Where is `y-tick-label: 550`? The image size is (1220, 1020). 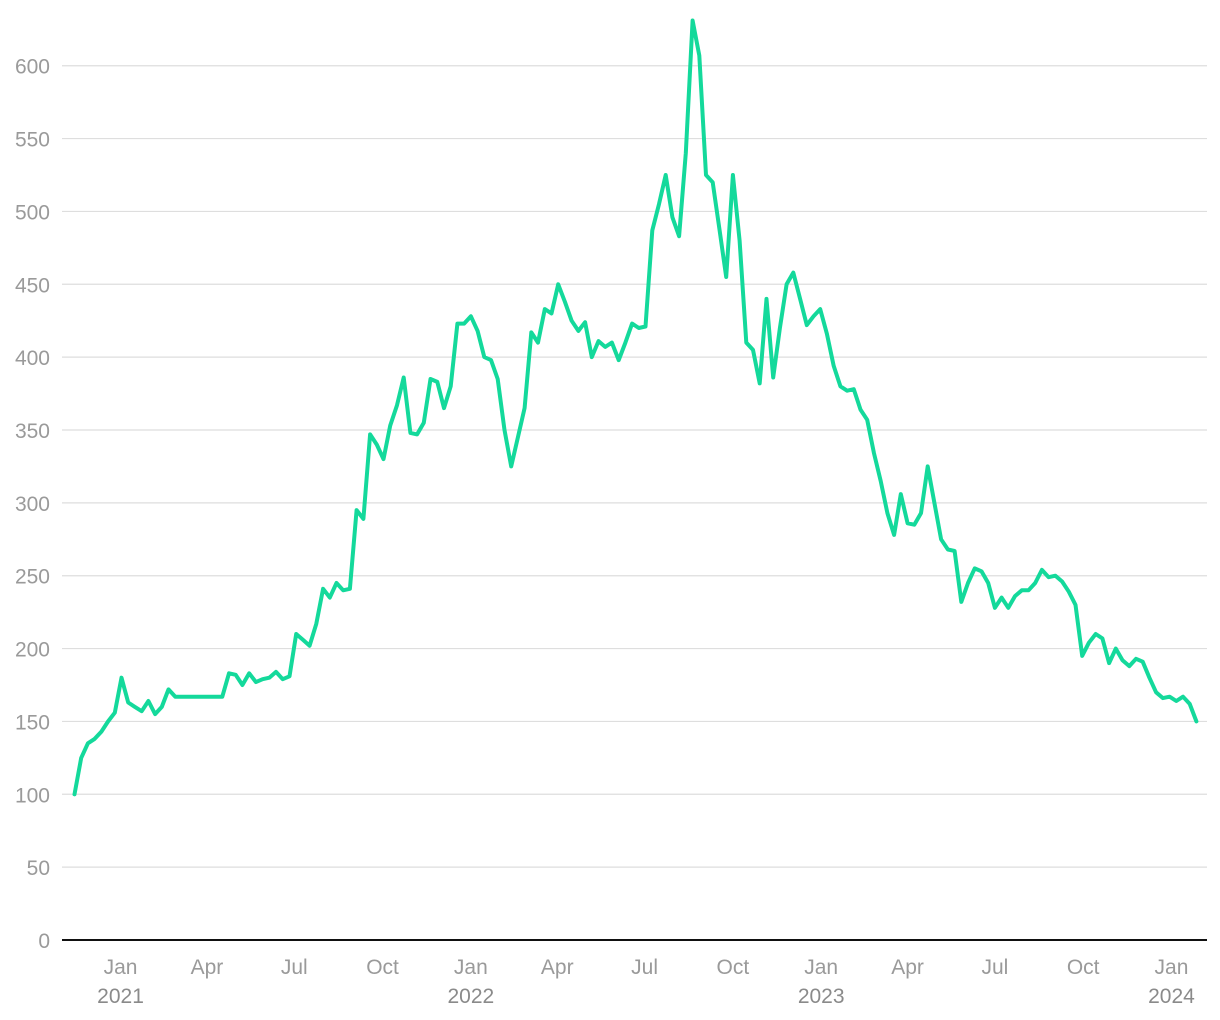
y-tick-label: 550 is located at coordinates (32, 140).